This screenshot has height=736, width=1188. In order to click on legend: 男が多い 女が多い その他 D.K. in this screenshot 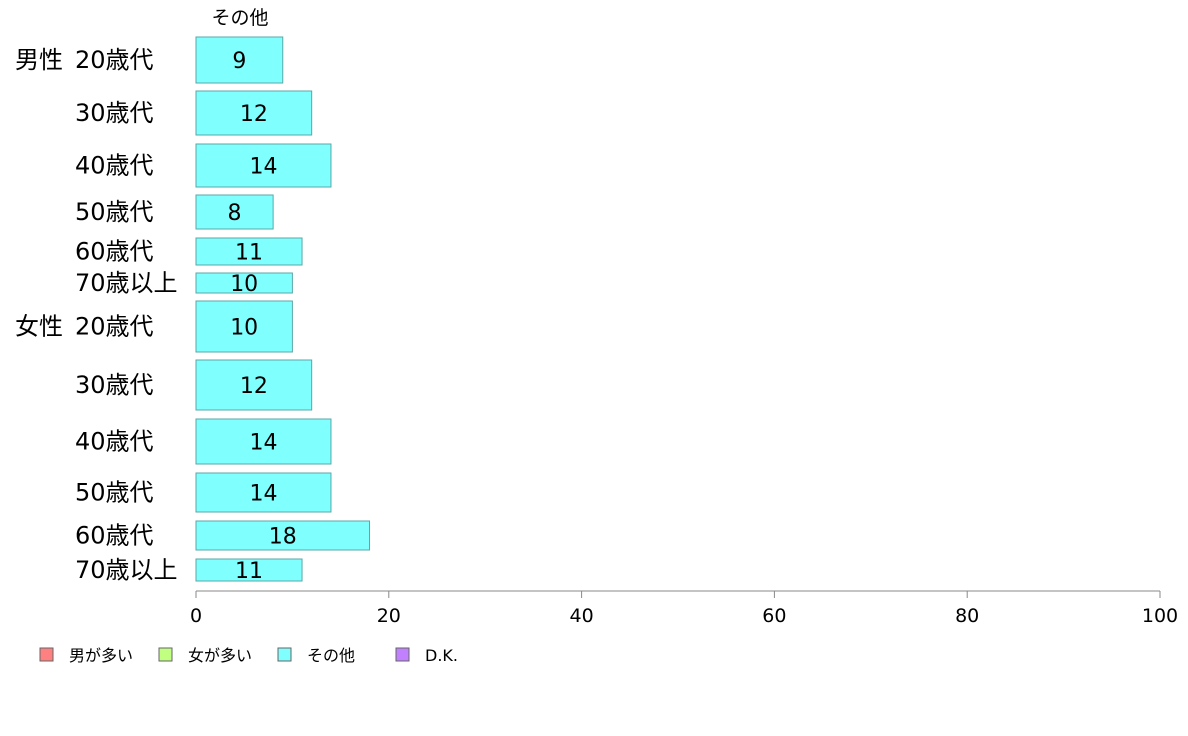, I will do `click(248, 655)`.